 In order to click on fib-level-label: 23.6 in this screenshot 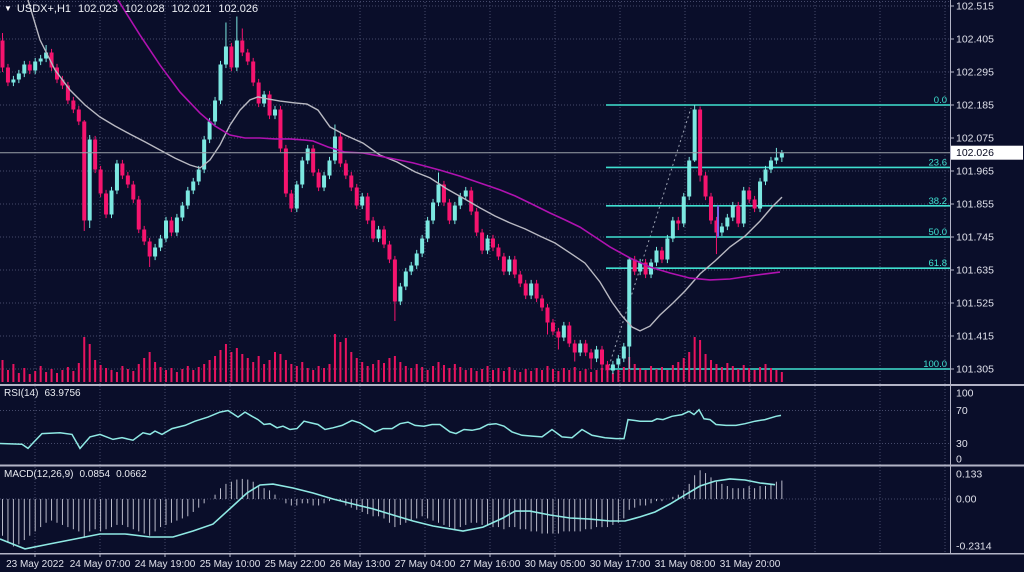, I will do `click(938, 162)`.